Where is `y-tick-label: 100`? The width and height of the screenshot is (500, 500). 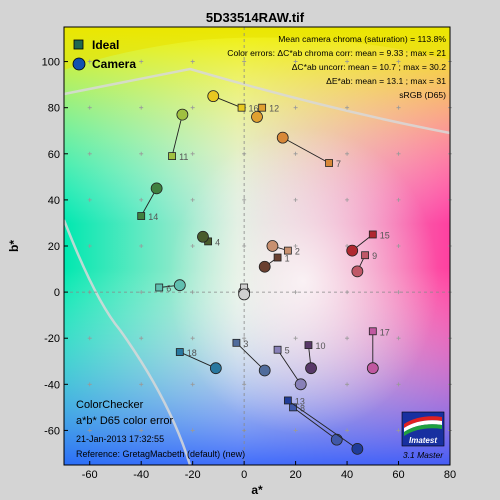
y-tick-label: 100 is located at coordinates (51, 63).